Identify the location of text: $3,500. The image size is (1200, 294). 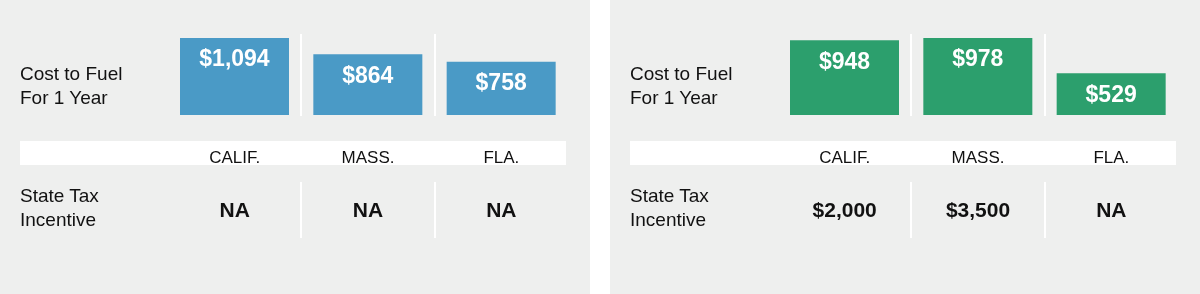
(978, 210).